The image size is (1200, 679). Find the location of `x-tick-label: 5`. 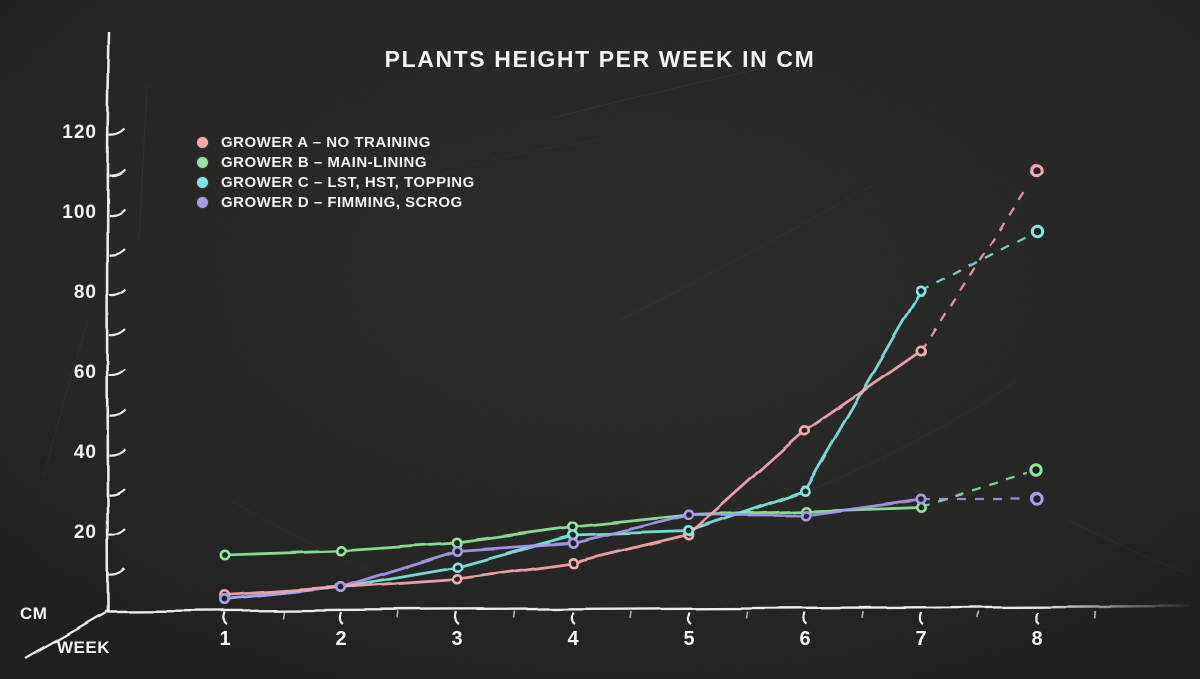

x-tick-label: 5 is located at coordinates (688, 639).